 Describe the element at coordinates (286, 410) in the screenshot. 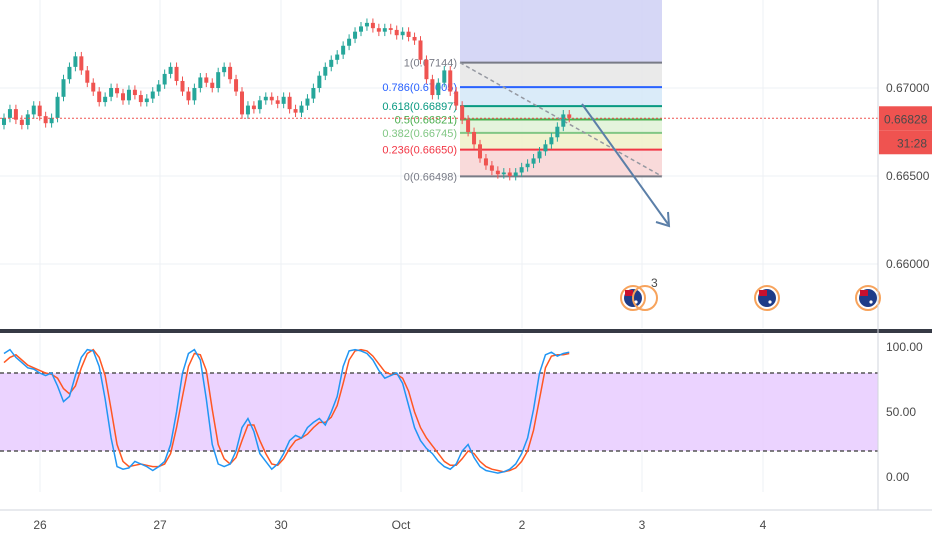

I see `osc-series-line` at that location.